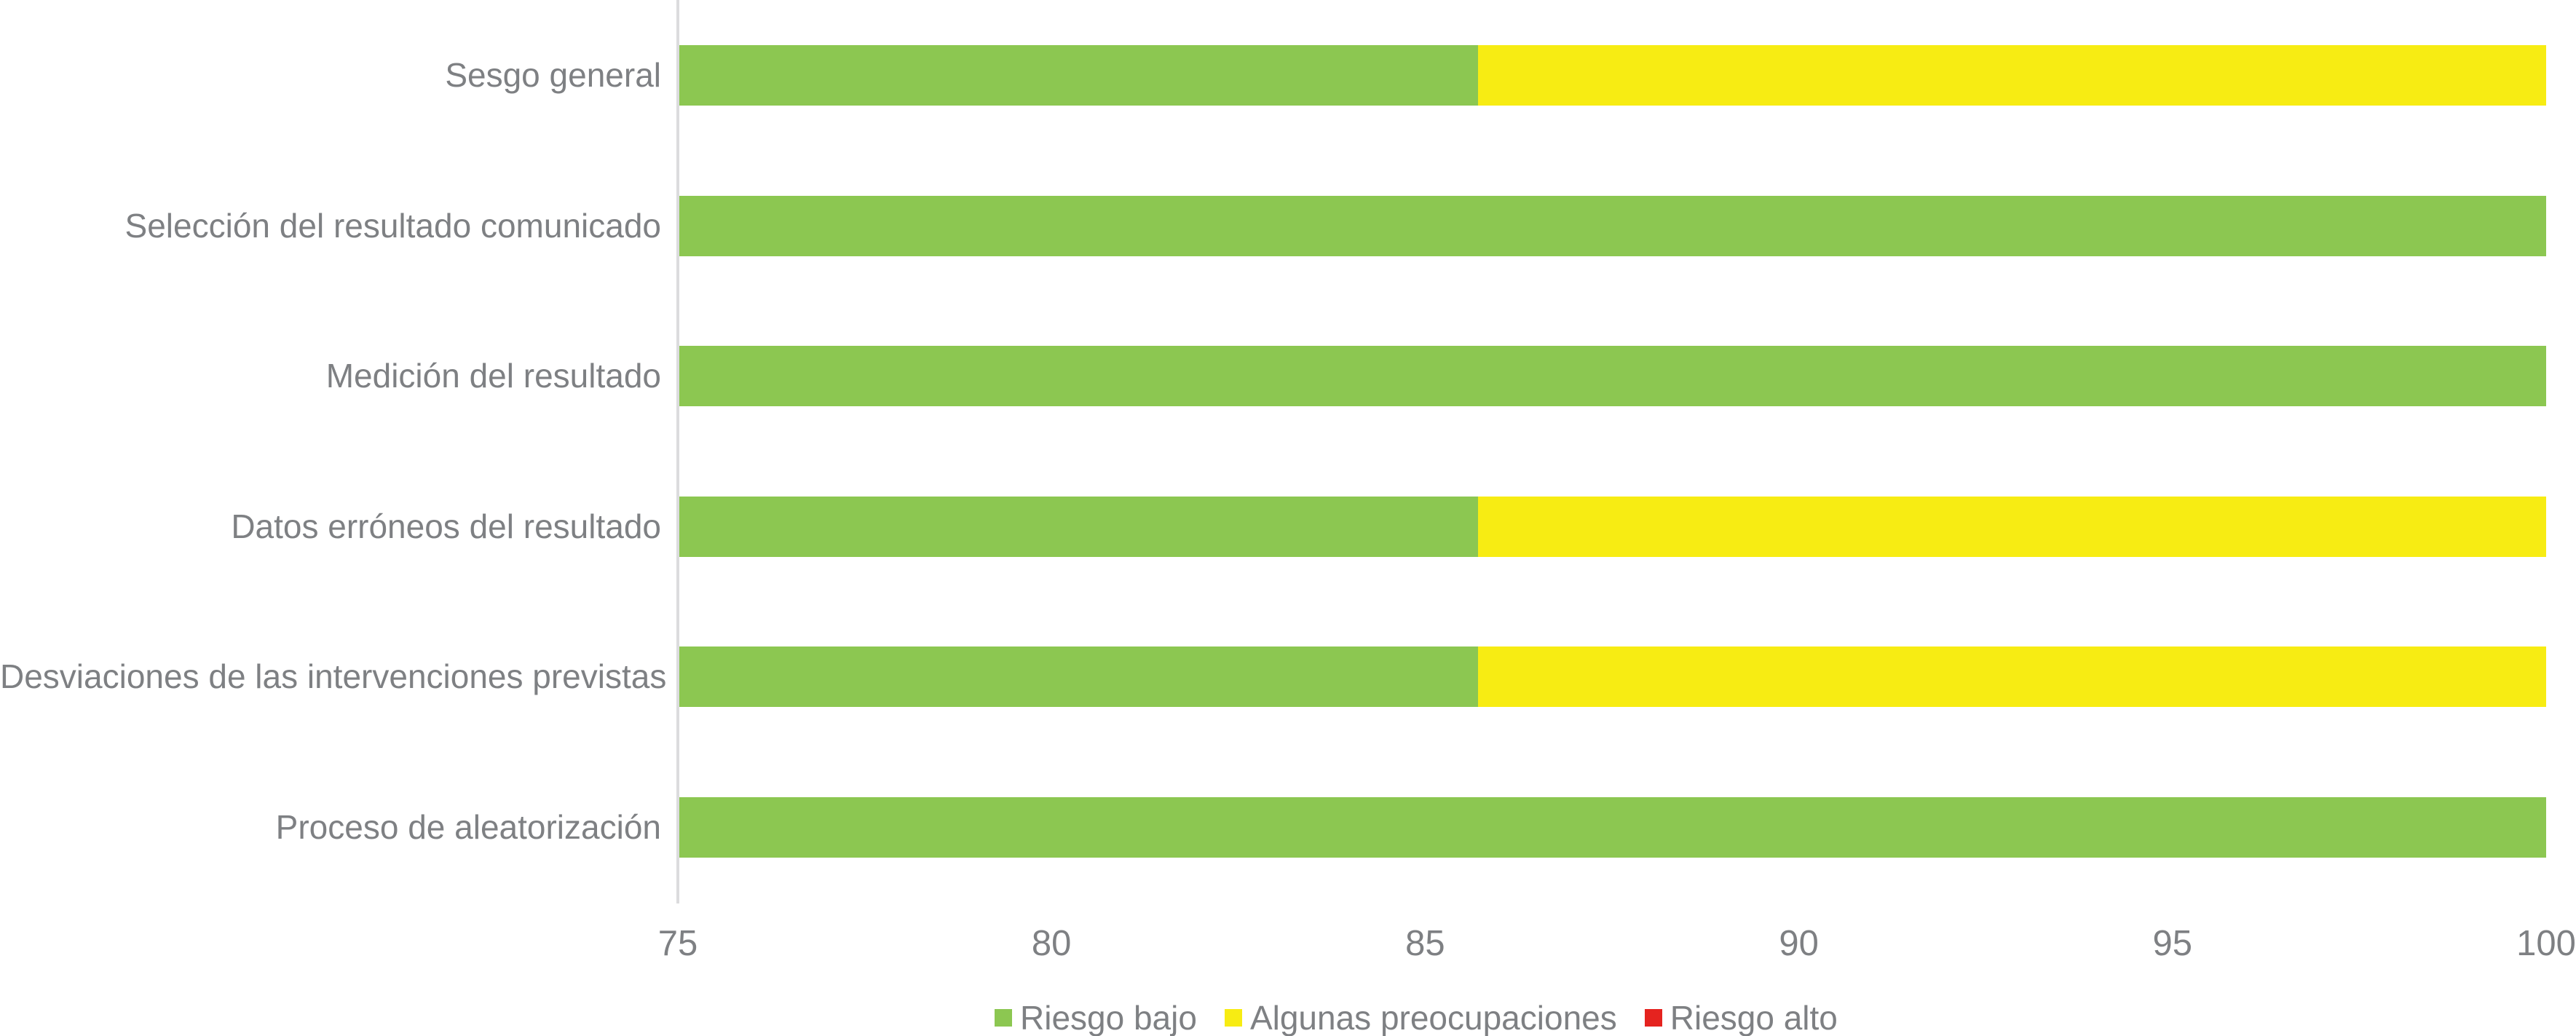 This screenshot has height=1036, width=2576. Describe the element at coordinates (1433, 1017) in the screenshot. I see `legend-label: Algunas preocupaciones` at that location.